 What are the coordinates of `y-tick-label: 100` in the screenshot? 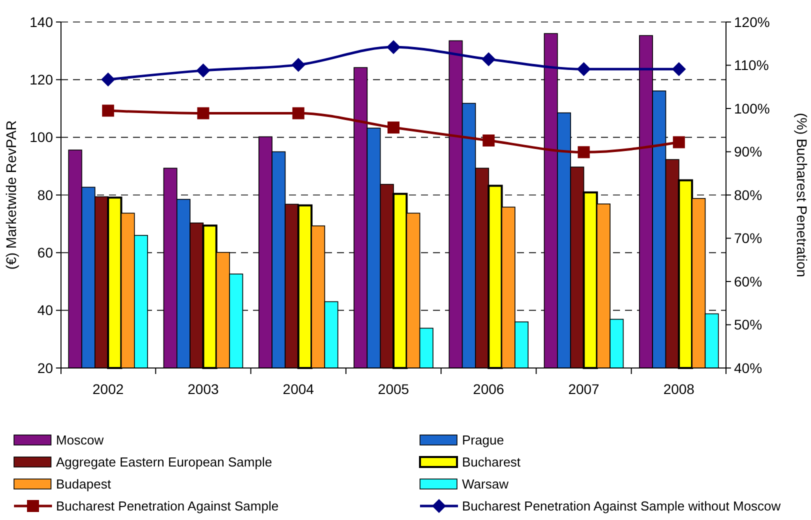 It's located at (42, 137).